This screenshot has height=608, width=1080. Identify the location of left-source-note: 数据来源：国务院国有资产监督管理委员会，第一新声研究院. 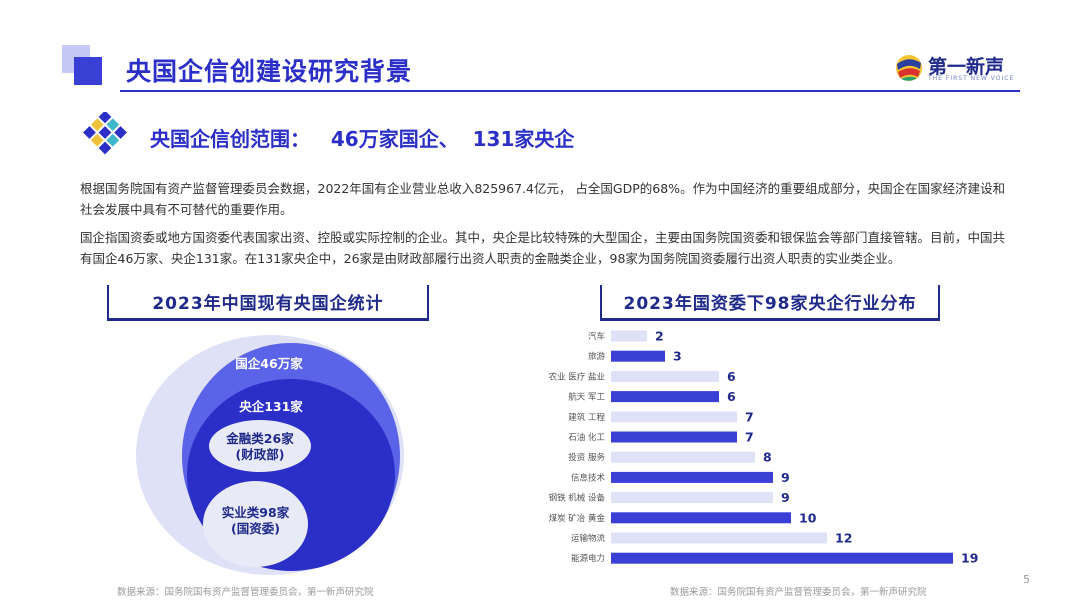
(245, 592).